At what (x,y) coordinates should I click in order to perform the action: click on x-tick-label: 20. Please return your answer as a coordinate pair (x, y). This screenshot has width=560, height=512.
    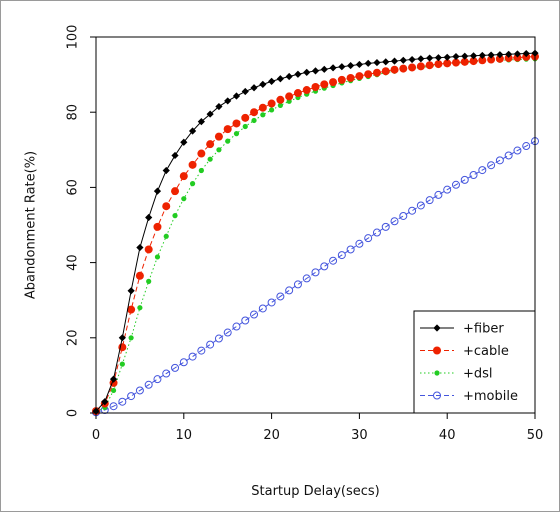
    Looking at the image, I should click on (271, 435).